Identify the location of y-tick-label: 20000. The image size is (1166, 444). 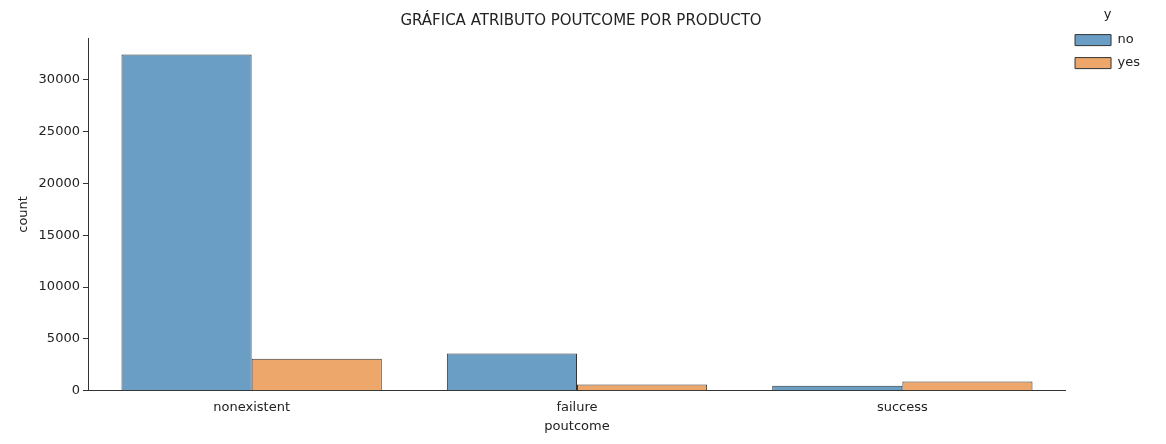
(59, 182).